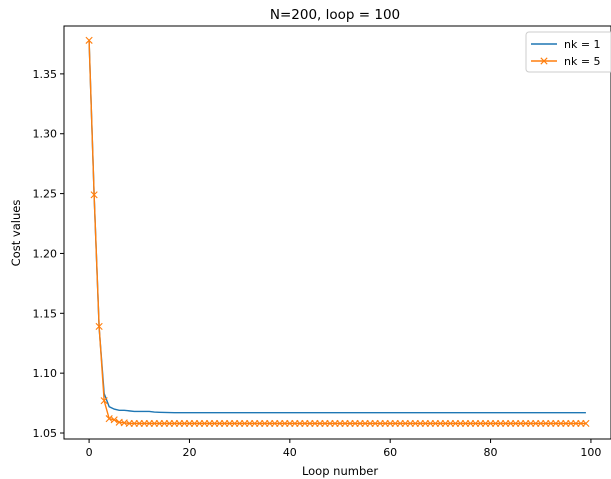 This screenshot has width=611, height=479. I want to click on y-tick-label: 1.30, so click(45, 134).